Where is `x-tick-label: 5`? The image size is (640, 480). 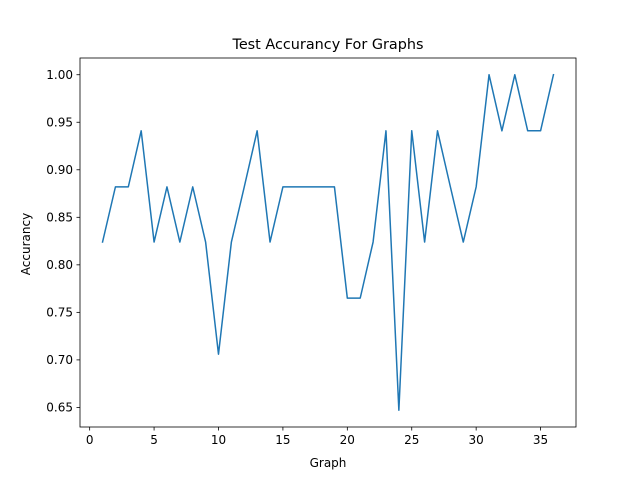
x-tick-label: 5 is located at coordinates (154, 440).